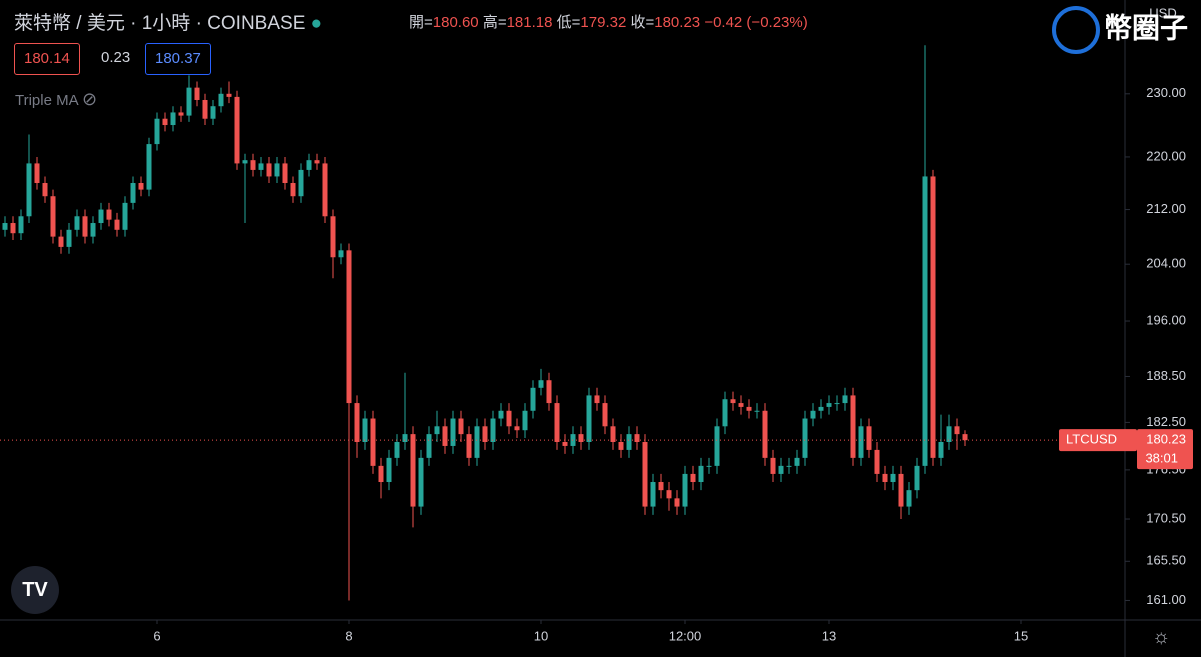  I want to click on y-tick-label: 188.50, so click(1166, 375).